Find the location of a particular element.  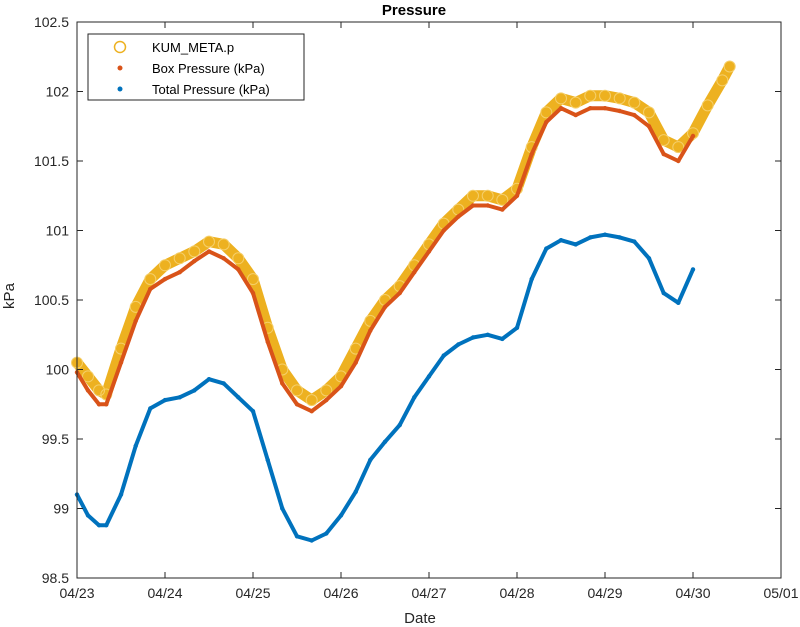

x-axis-title: Date is located at coordinates (420, 618).